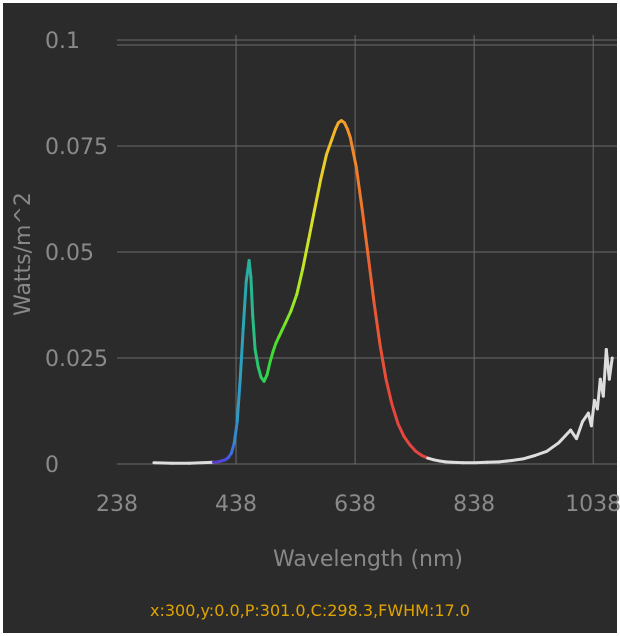  Describe the element at coordinates (474, 504) in the screenshot. I see `x-tick-label: 838` at that location.